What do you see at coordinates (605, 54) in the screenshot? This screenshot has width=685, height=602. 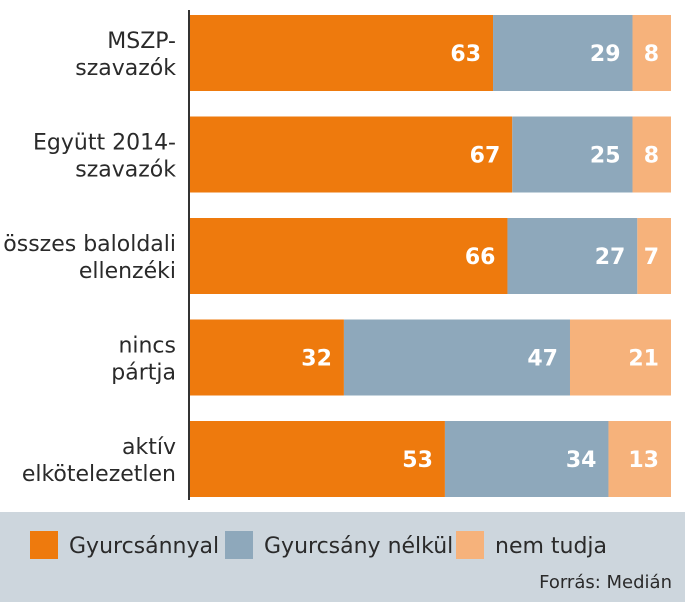 I see `data-label: 29` at bounding box center [605, 54].